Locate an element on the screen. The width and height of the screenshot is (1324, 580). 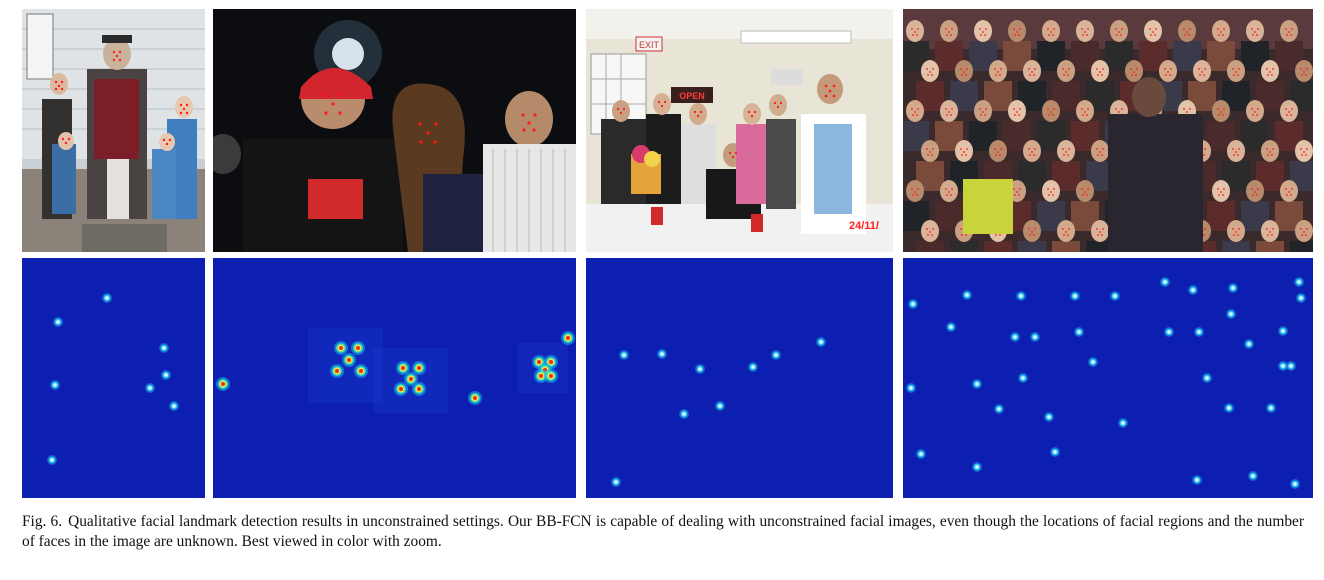
photo-3-indoor-party: EXIT OPEN 24/11/ is located at coordinates (739, 130).